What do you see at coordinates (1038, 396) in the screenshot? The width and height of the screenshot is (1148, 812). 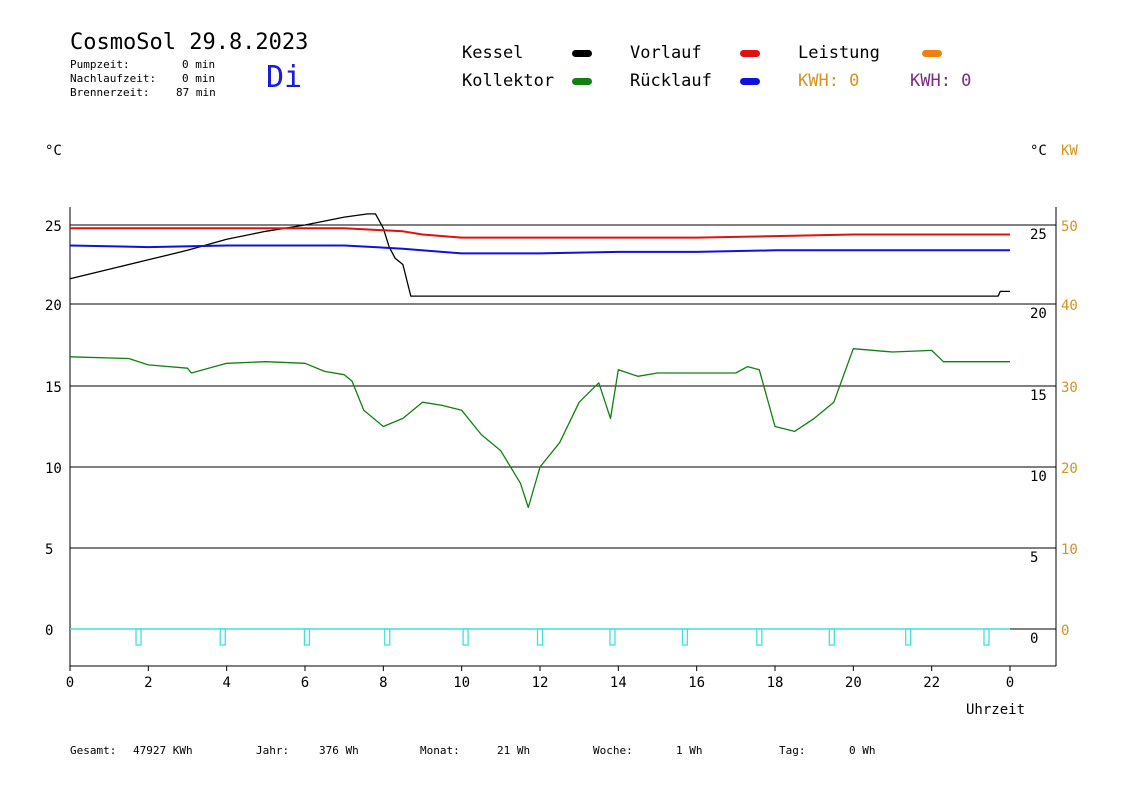 I see `y-tick-right-lower-3: 15` at bounding box center [1038, 396].